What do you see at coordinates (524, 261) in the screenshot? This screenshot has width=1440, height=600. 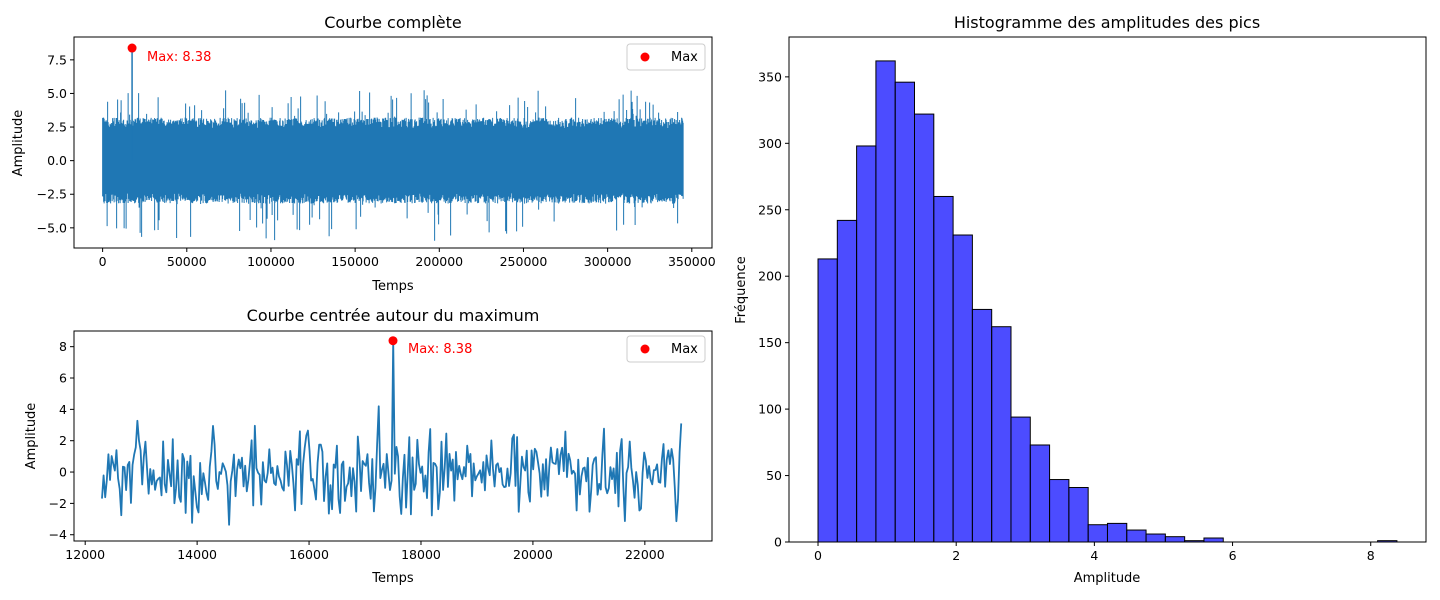 I see `full-curve-x-tick-label: 250000` at bounding box center [524, 261].